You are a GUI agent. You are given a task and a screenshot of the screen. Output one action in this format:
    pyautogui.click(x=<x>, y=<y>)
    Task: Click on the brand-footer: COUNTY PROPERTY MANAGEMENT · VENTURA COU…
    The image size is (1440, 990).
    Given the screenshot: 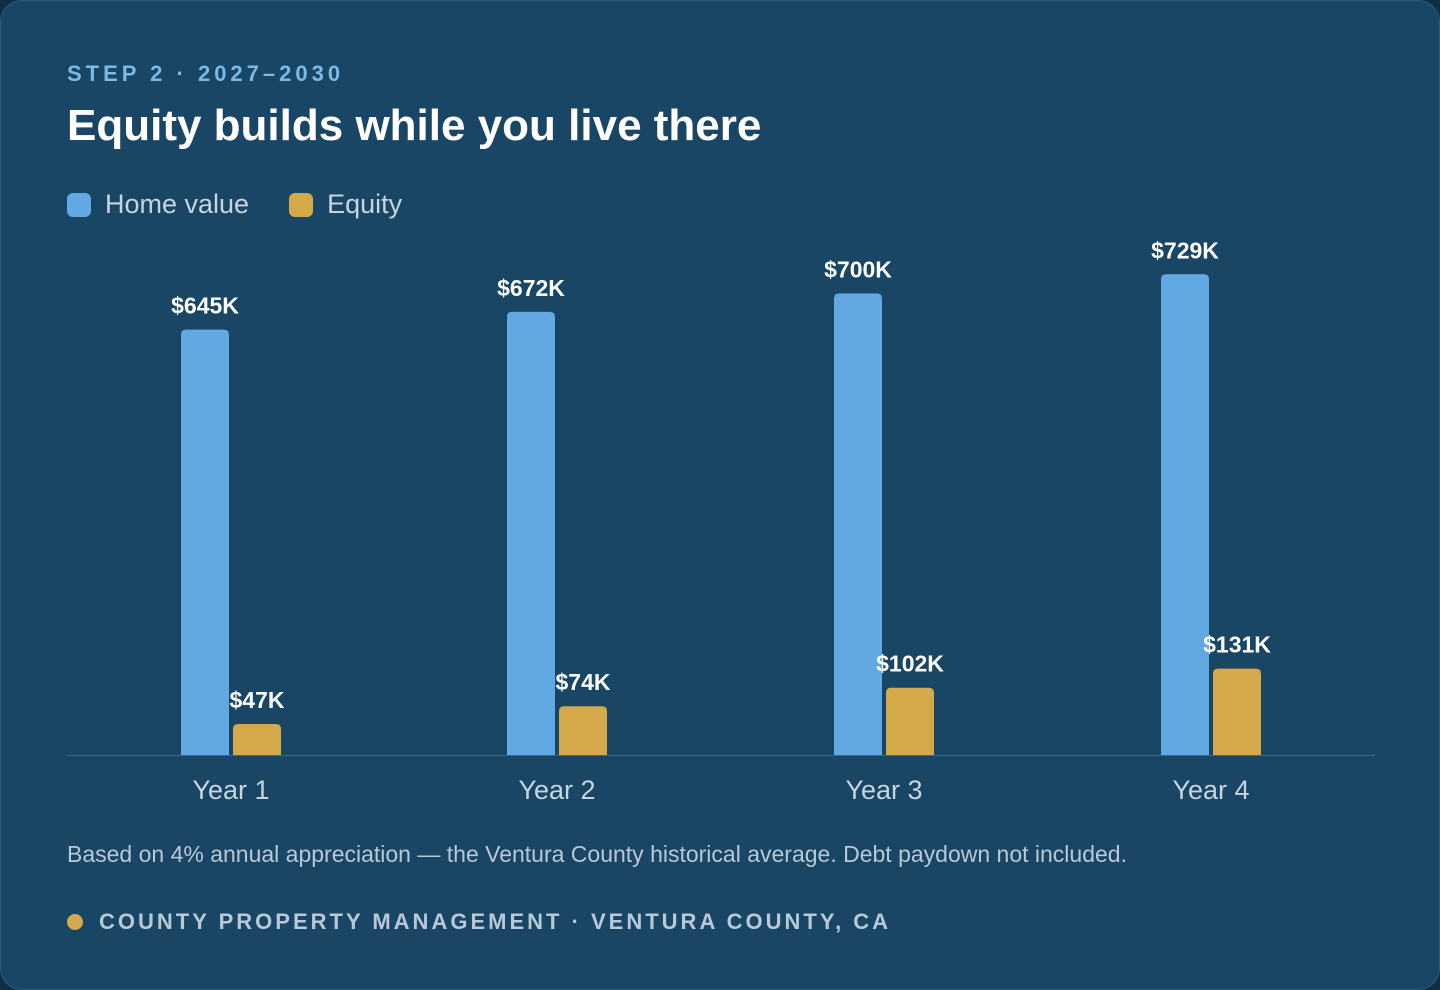 What is the action you would take?
    pyautogui.click(x=479, y=922)
    